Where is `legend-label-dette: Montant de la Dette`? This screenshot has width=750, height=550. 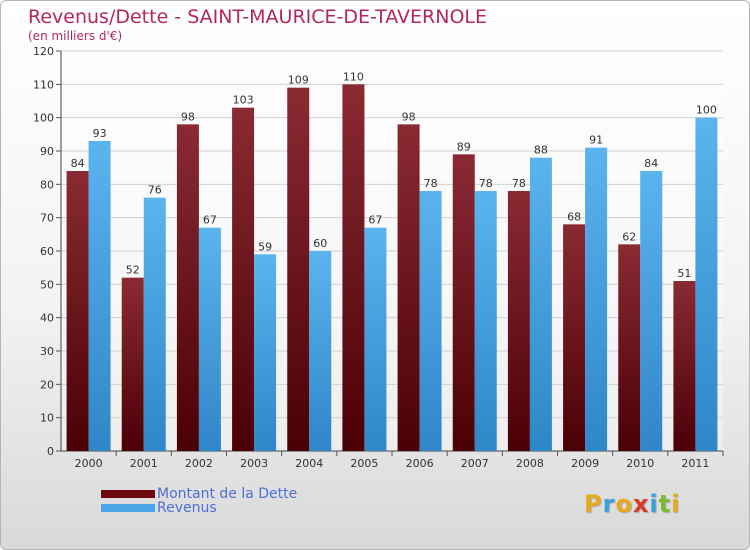
legend-label-dette: Montant de la Dette is located at coordinates (227, 494).